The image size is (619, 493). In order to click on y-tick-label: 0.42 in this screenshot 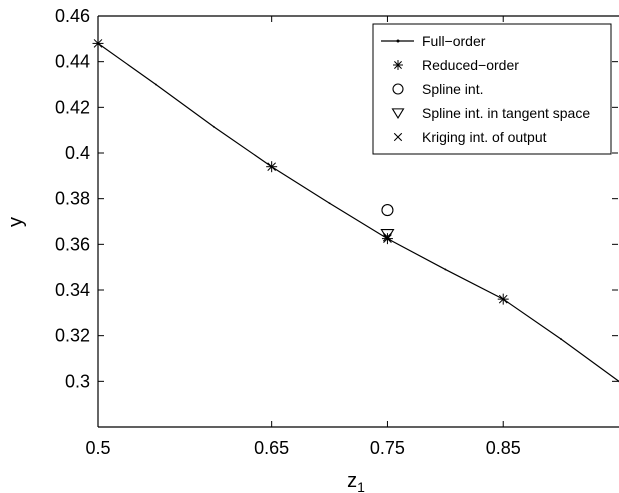, I will do `click(72, 107)`.